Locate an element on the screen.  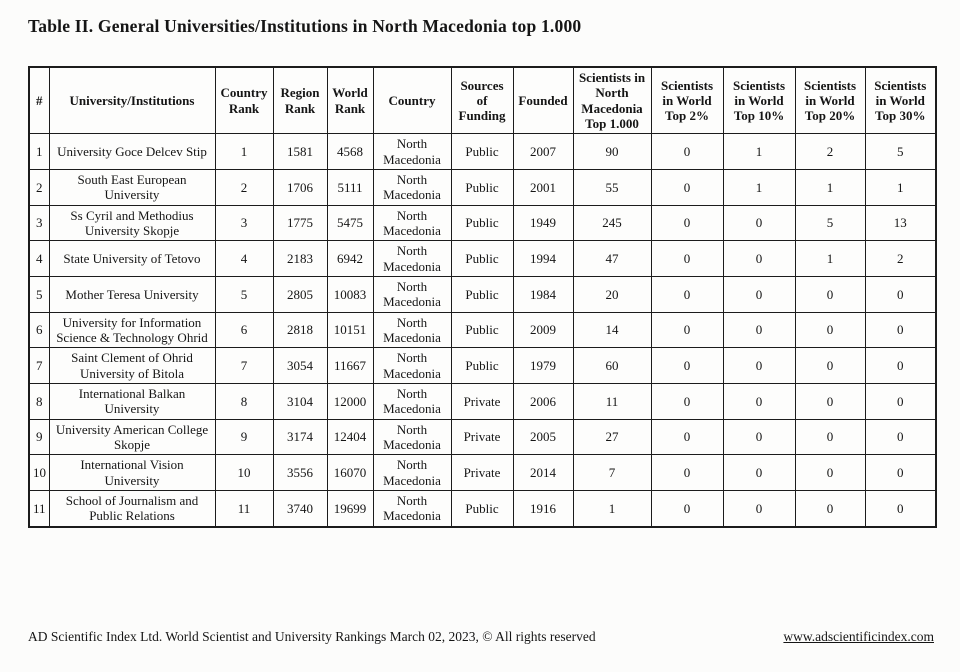
table-cell: 3556 is located at coordinates (300, 472).